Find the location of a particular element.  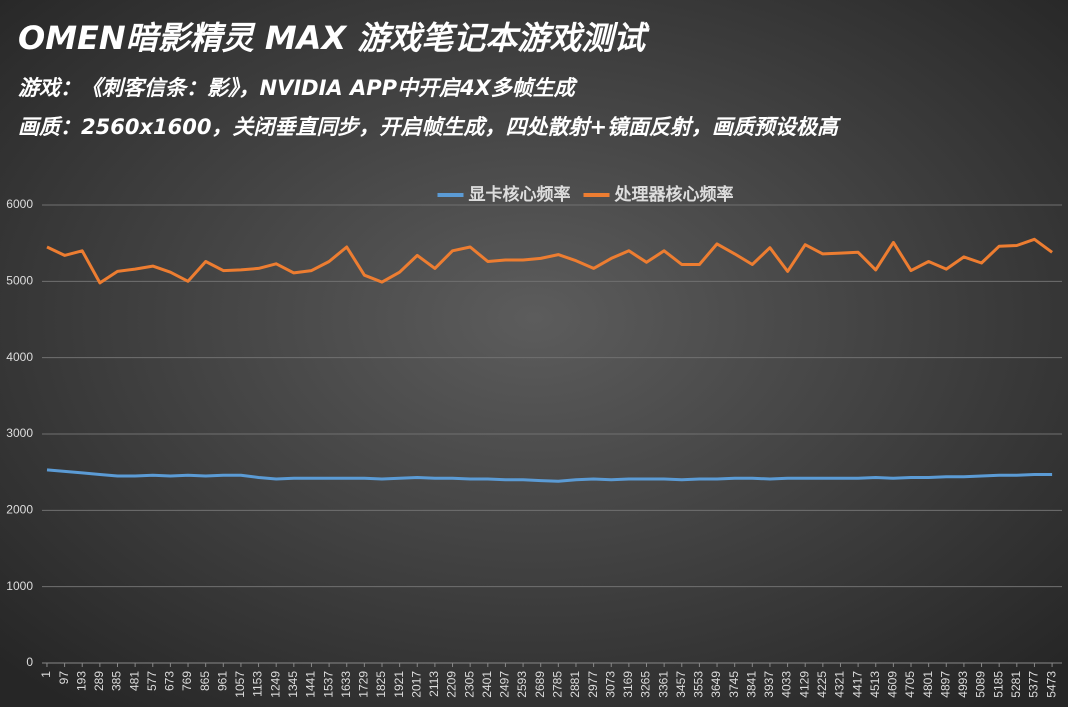

x-tick-label: 2785 is located at coordinates (558, 684).